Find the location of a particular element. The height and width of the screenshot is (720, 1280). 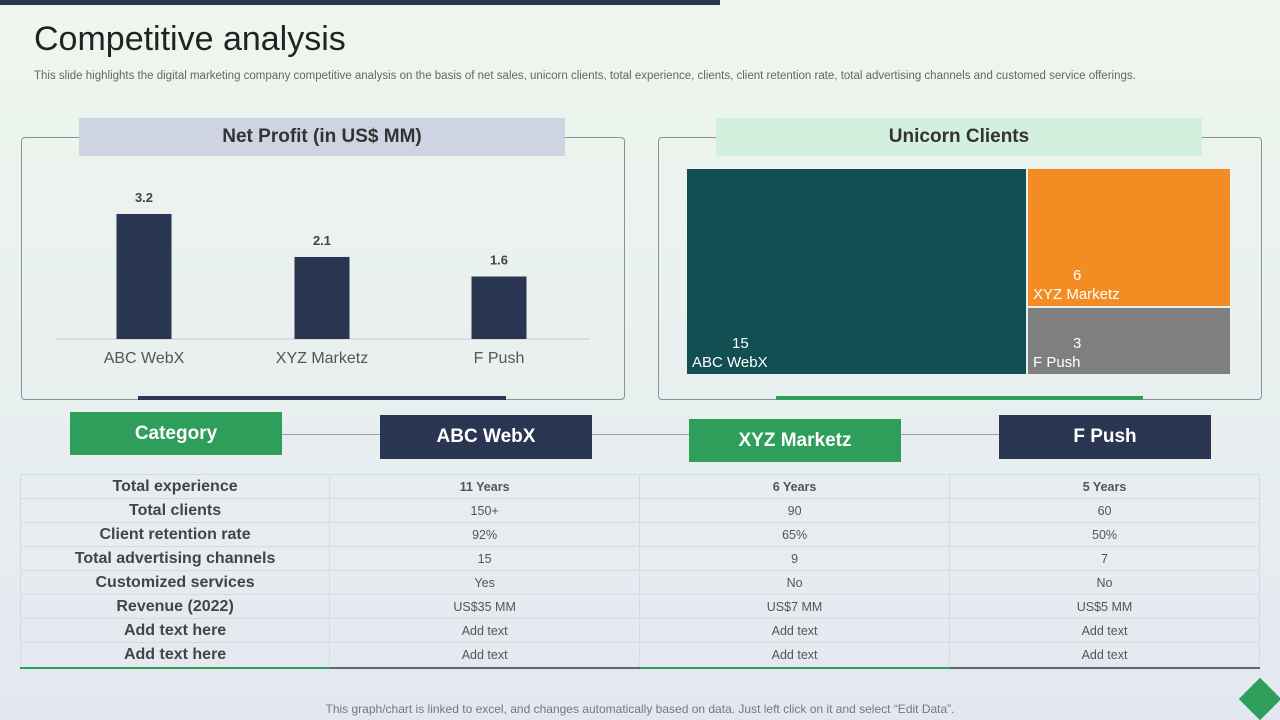

category-header: Category is located at coordinates (176, 433).